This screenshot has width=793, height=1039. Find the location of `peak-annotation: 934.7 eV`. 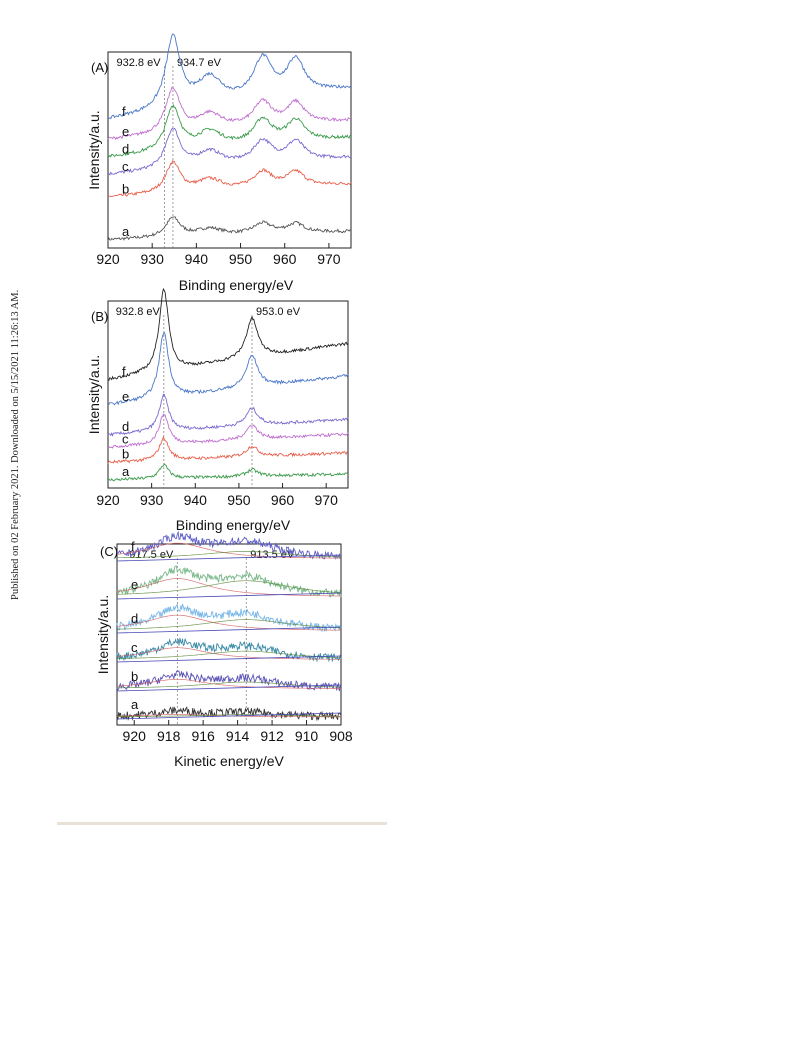

peak-annotation: 934.7 eV is located at coordinates (199, 63).